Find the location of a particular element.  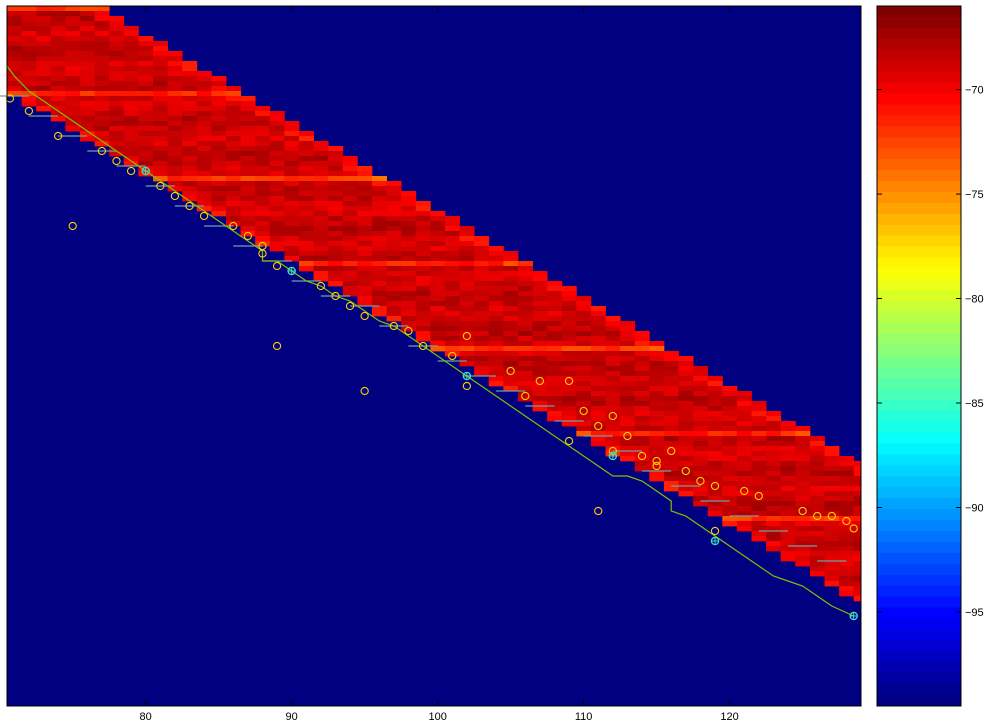

x-tick-label: 80 is located at coordinates (146, 717).